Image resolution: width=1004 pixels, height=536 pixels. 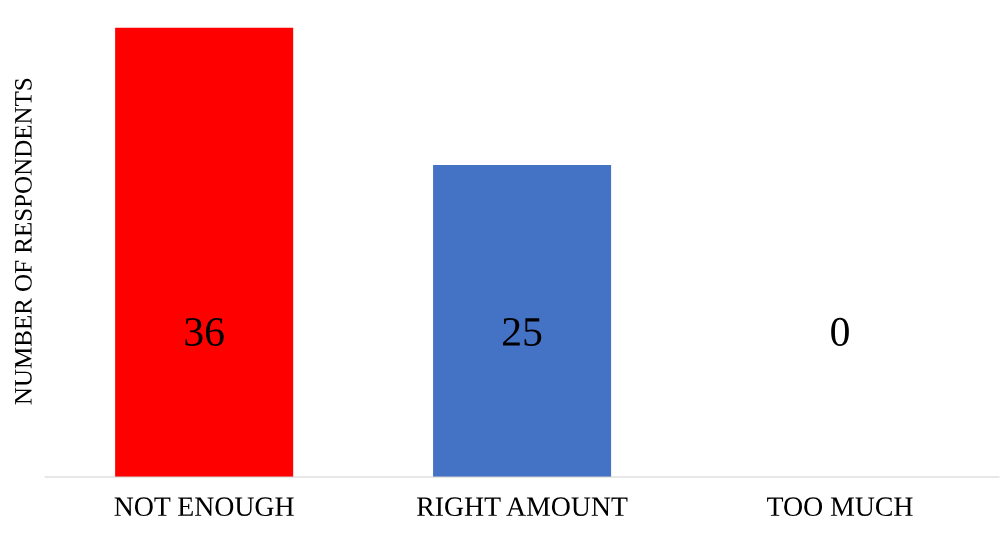 What do you see at coordinates (840, 331) in the screenshot?
I see `data-label: 0` at bounding box center [840, 331].